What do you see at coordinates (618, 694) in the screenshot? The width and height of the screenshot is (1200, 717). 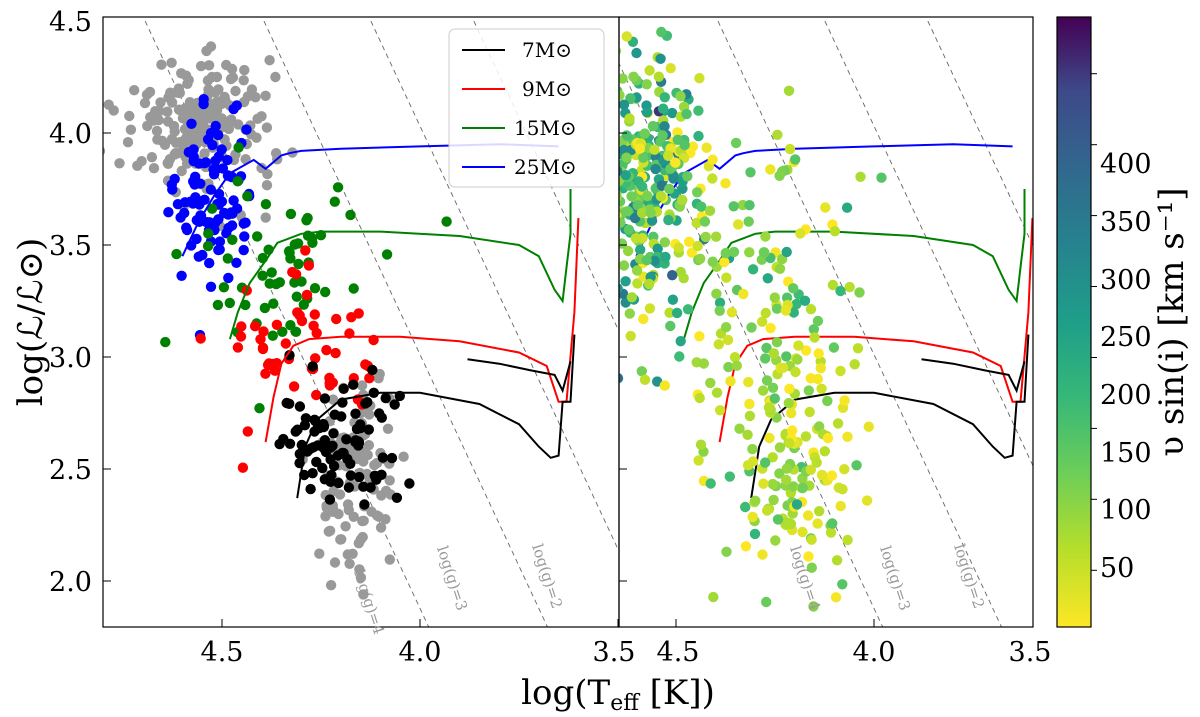 I see `x-axis-title: log(Teff [K])` at bounding box center [618, 694].